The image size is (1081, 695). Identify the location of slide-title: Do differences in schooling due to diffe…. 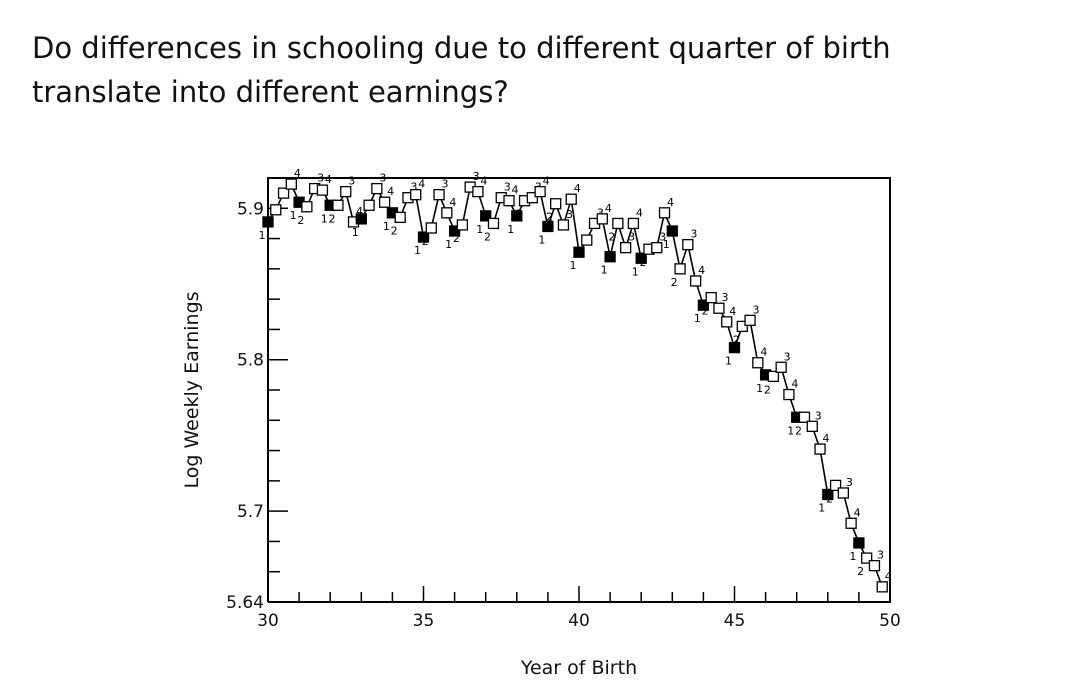
(532, 70).